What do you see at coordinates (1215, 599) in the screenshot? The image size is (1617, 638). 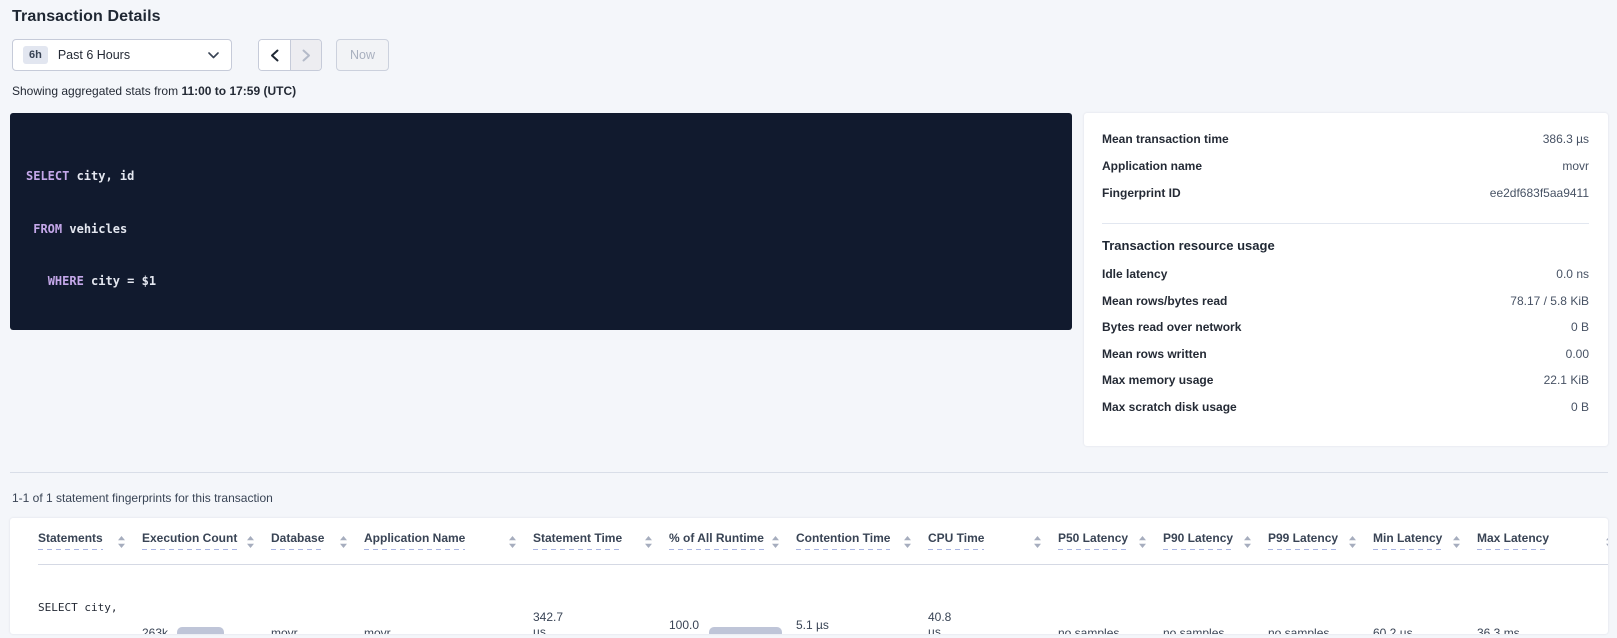 I see `p90-latency-cell: no samples` at bounding box center [1215, 599].